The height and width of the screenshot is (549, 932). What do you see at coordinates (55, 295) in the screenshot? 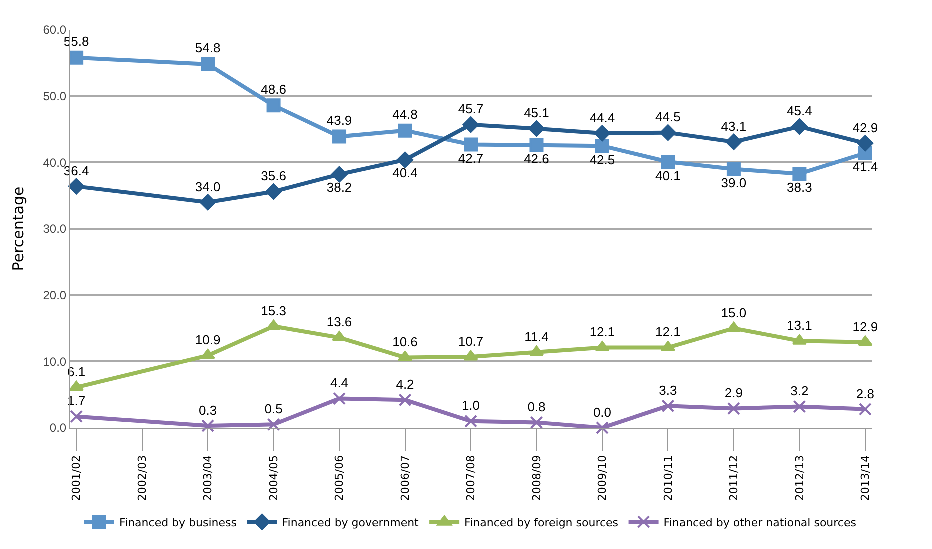
I see `y-tick-label: 20.0` at bounding box center [55, 295].